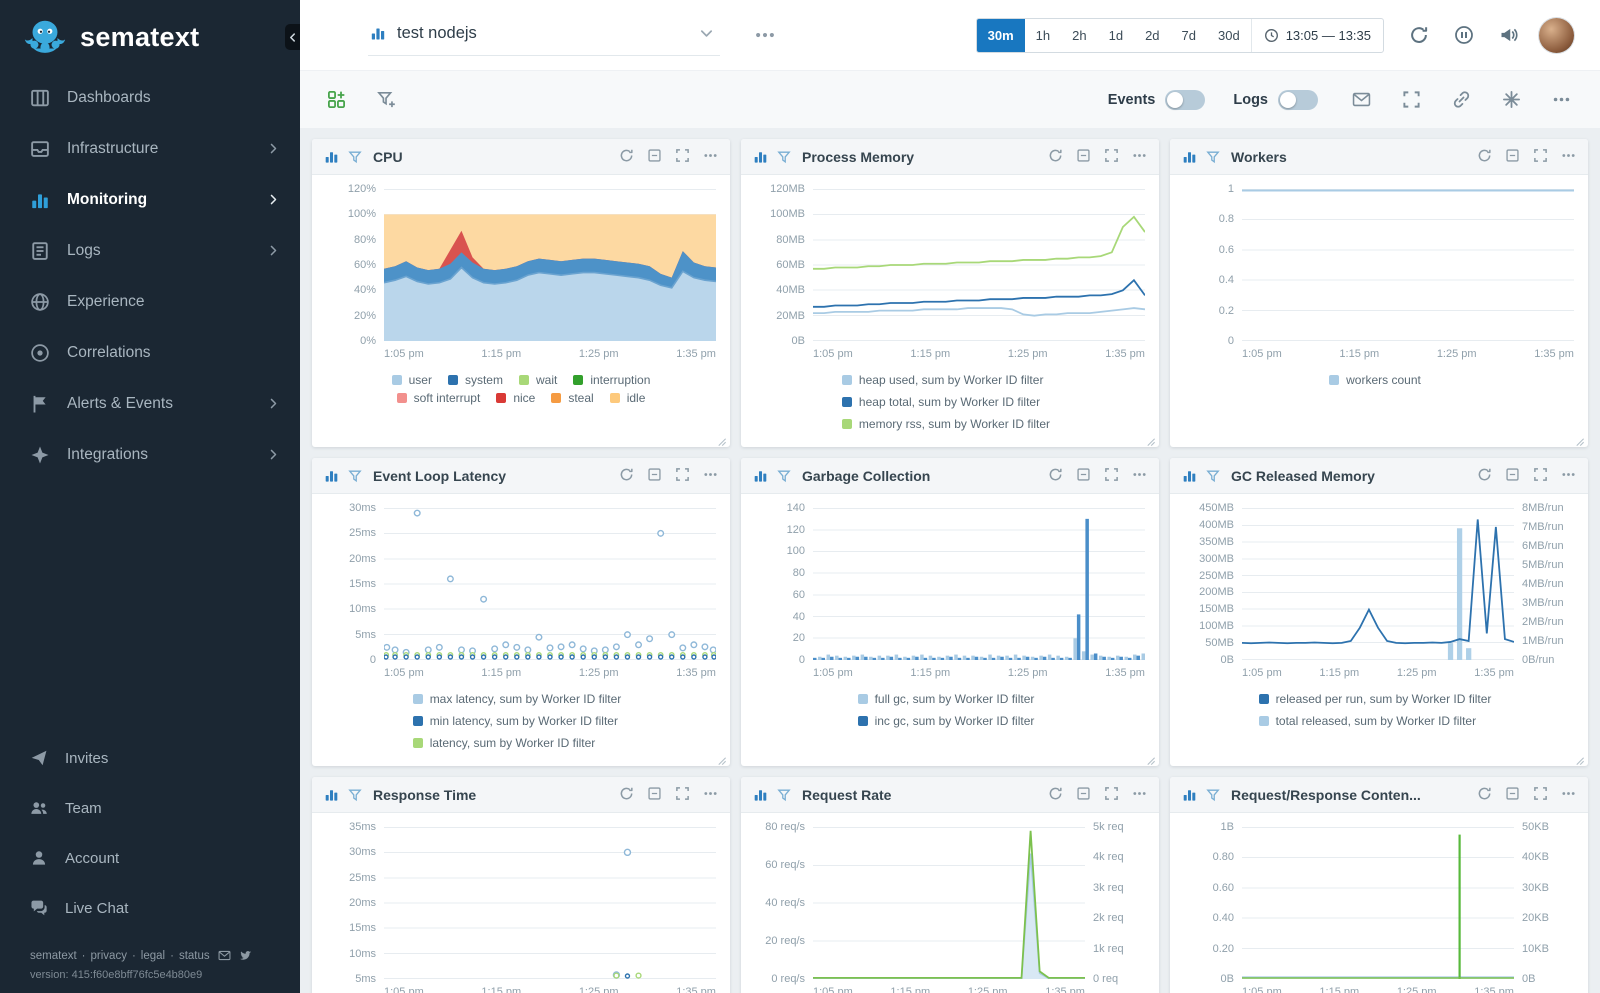 Image resolution: width=1600 pixels, height=993 pixels. Describe the element at coordinates (1511, 100) in the screenshot. I see `apps-button` at that location.